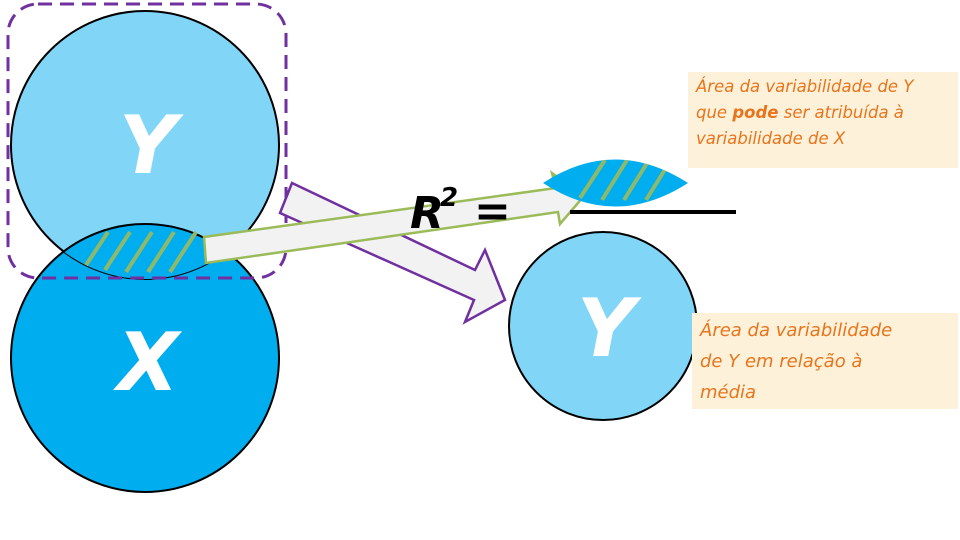  What do you see at coordinates (427, 213) in the screenshot?
I see `formula-r: R` at bounding box center [427, 213].